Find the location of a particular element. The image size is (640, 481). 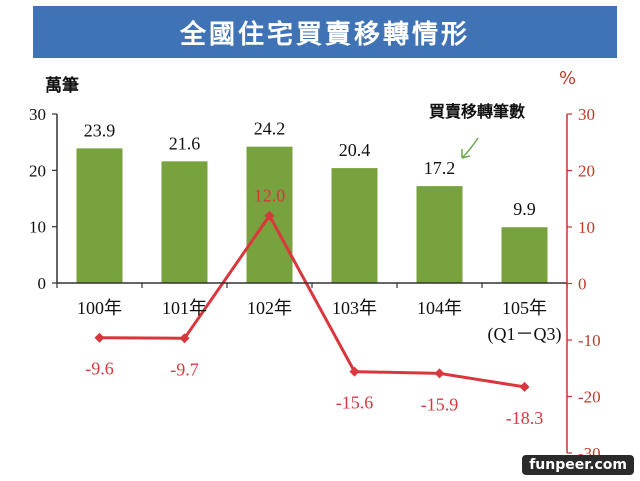

x-axis-tick-sublabel: (Q1－Q3) is located at coordinates (525, 334).